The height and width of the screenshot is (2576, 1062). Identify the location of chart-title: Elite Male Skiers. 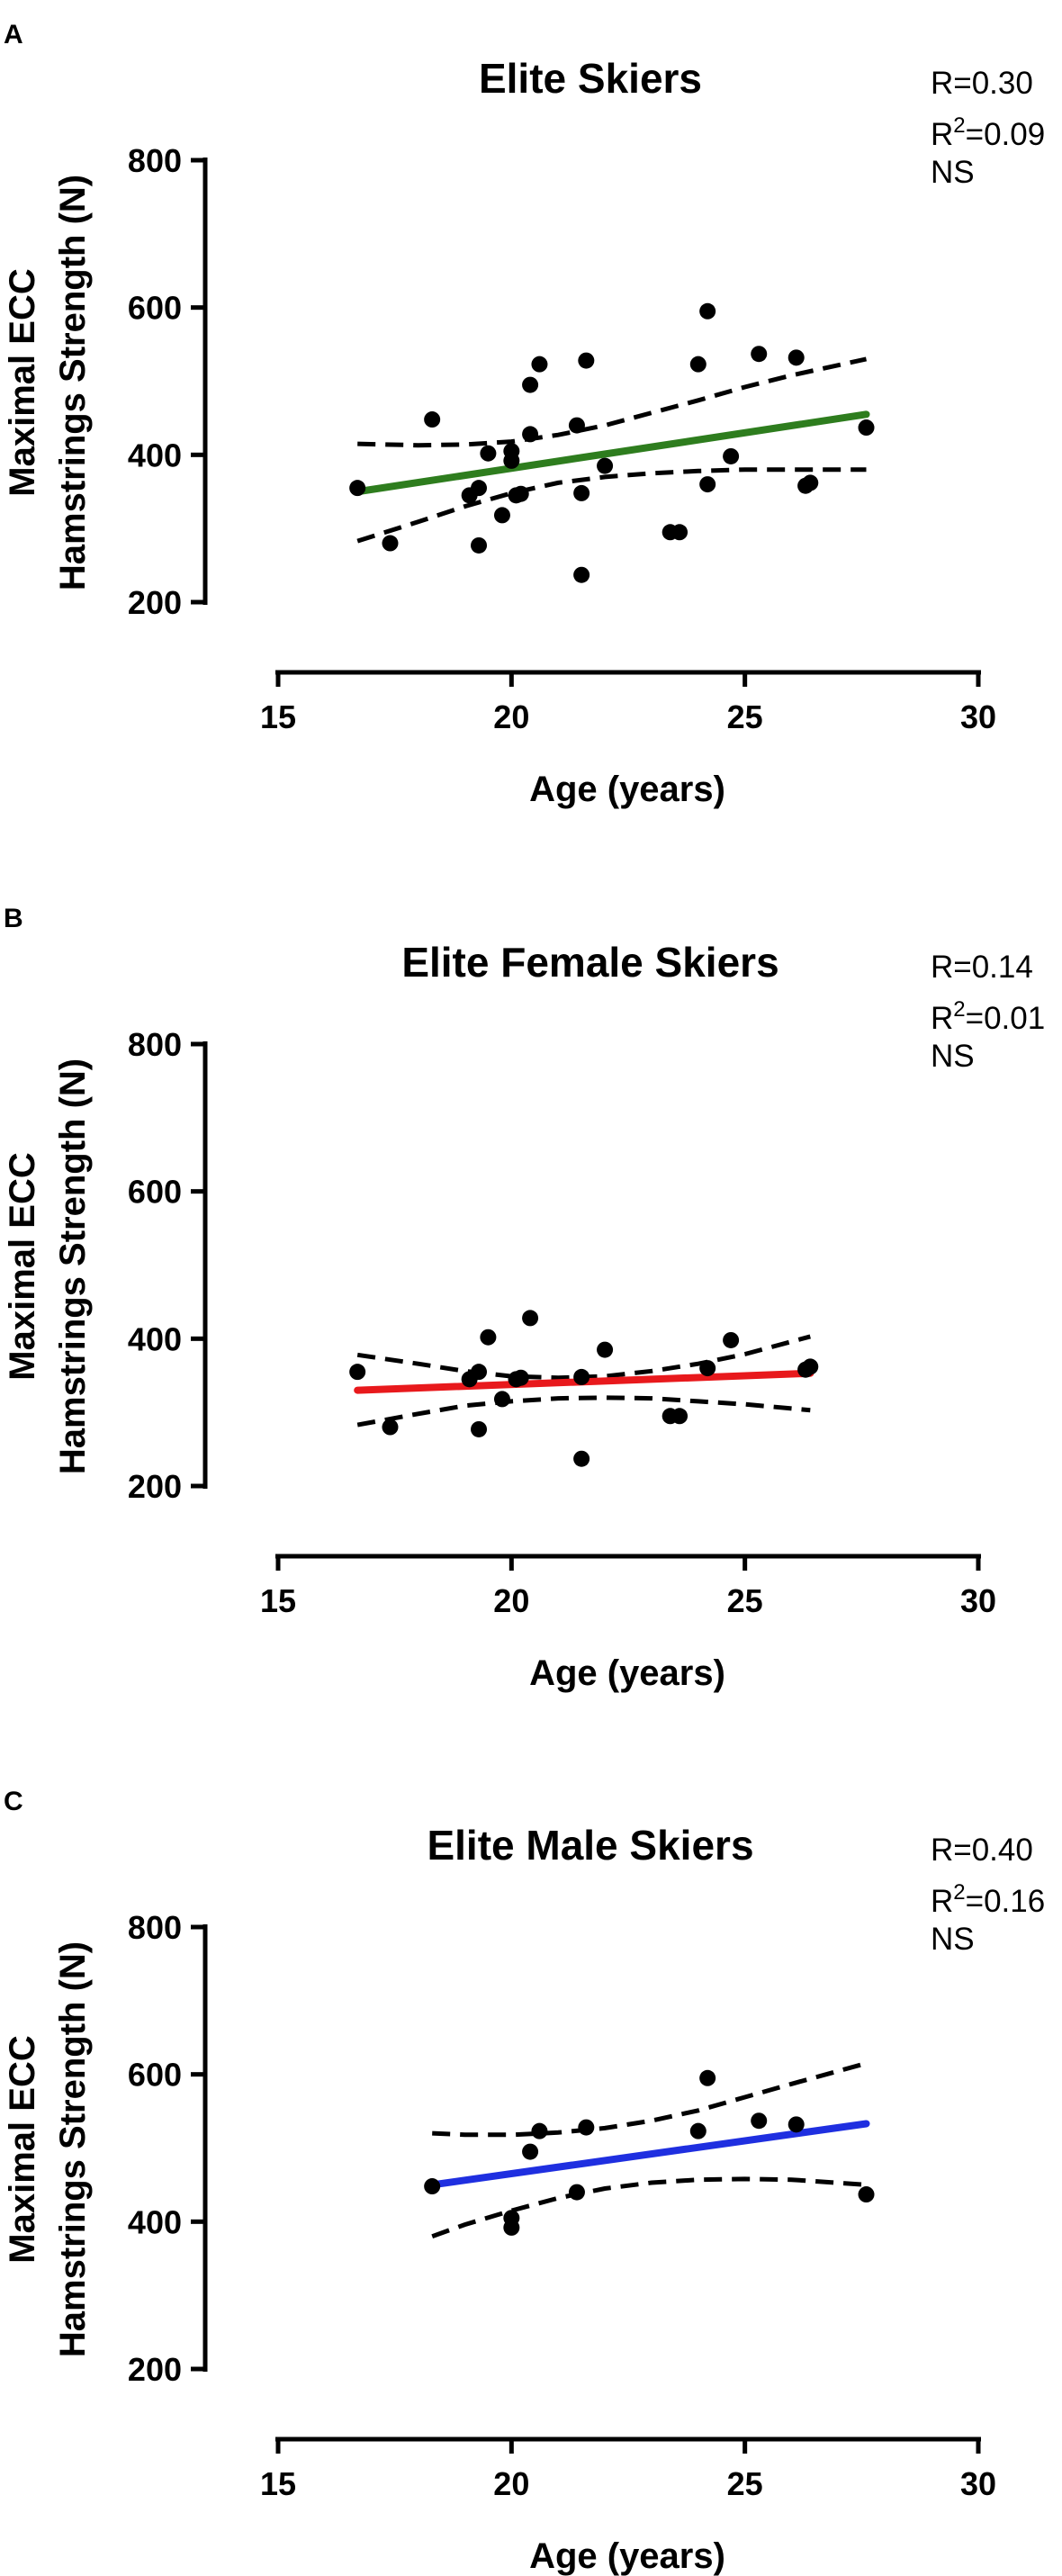
(590, 1845).